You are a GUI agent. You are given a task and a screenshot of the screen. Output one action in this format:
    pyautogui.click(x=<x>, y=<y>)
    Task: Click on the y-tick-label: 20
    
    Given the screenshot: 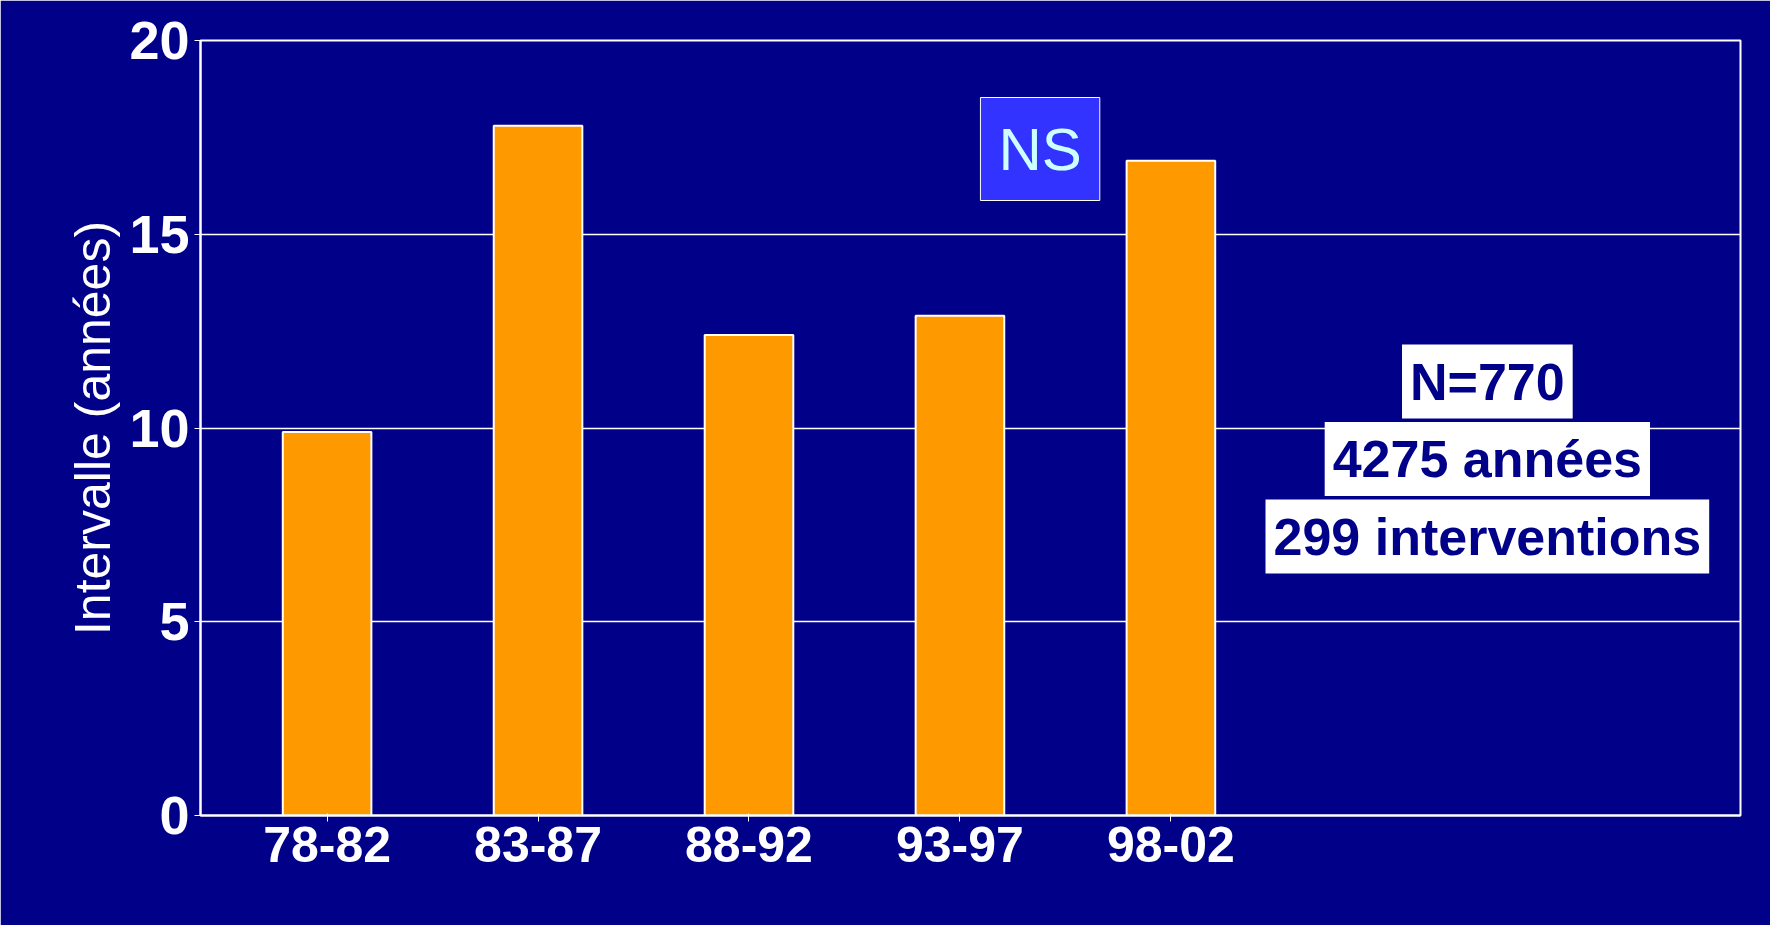 What is the action you would take?
    pyautogui.click(x=159, y=40)
    